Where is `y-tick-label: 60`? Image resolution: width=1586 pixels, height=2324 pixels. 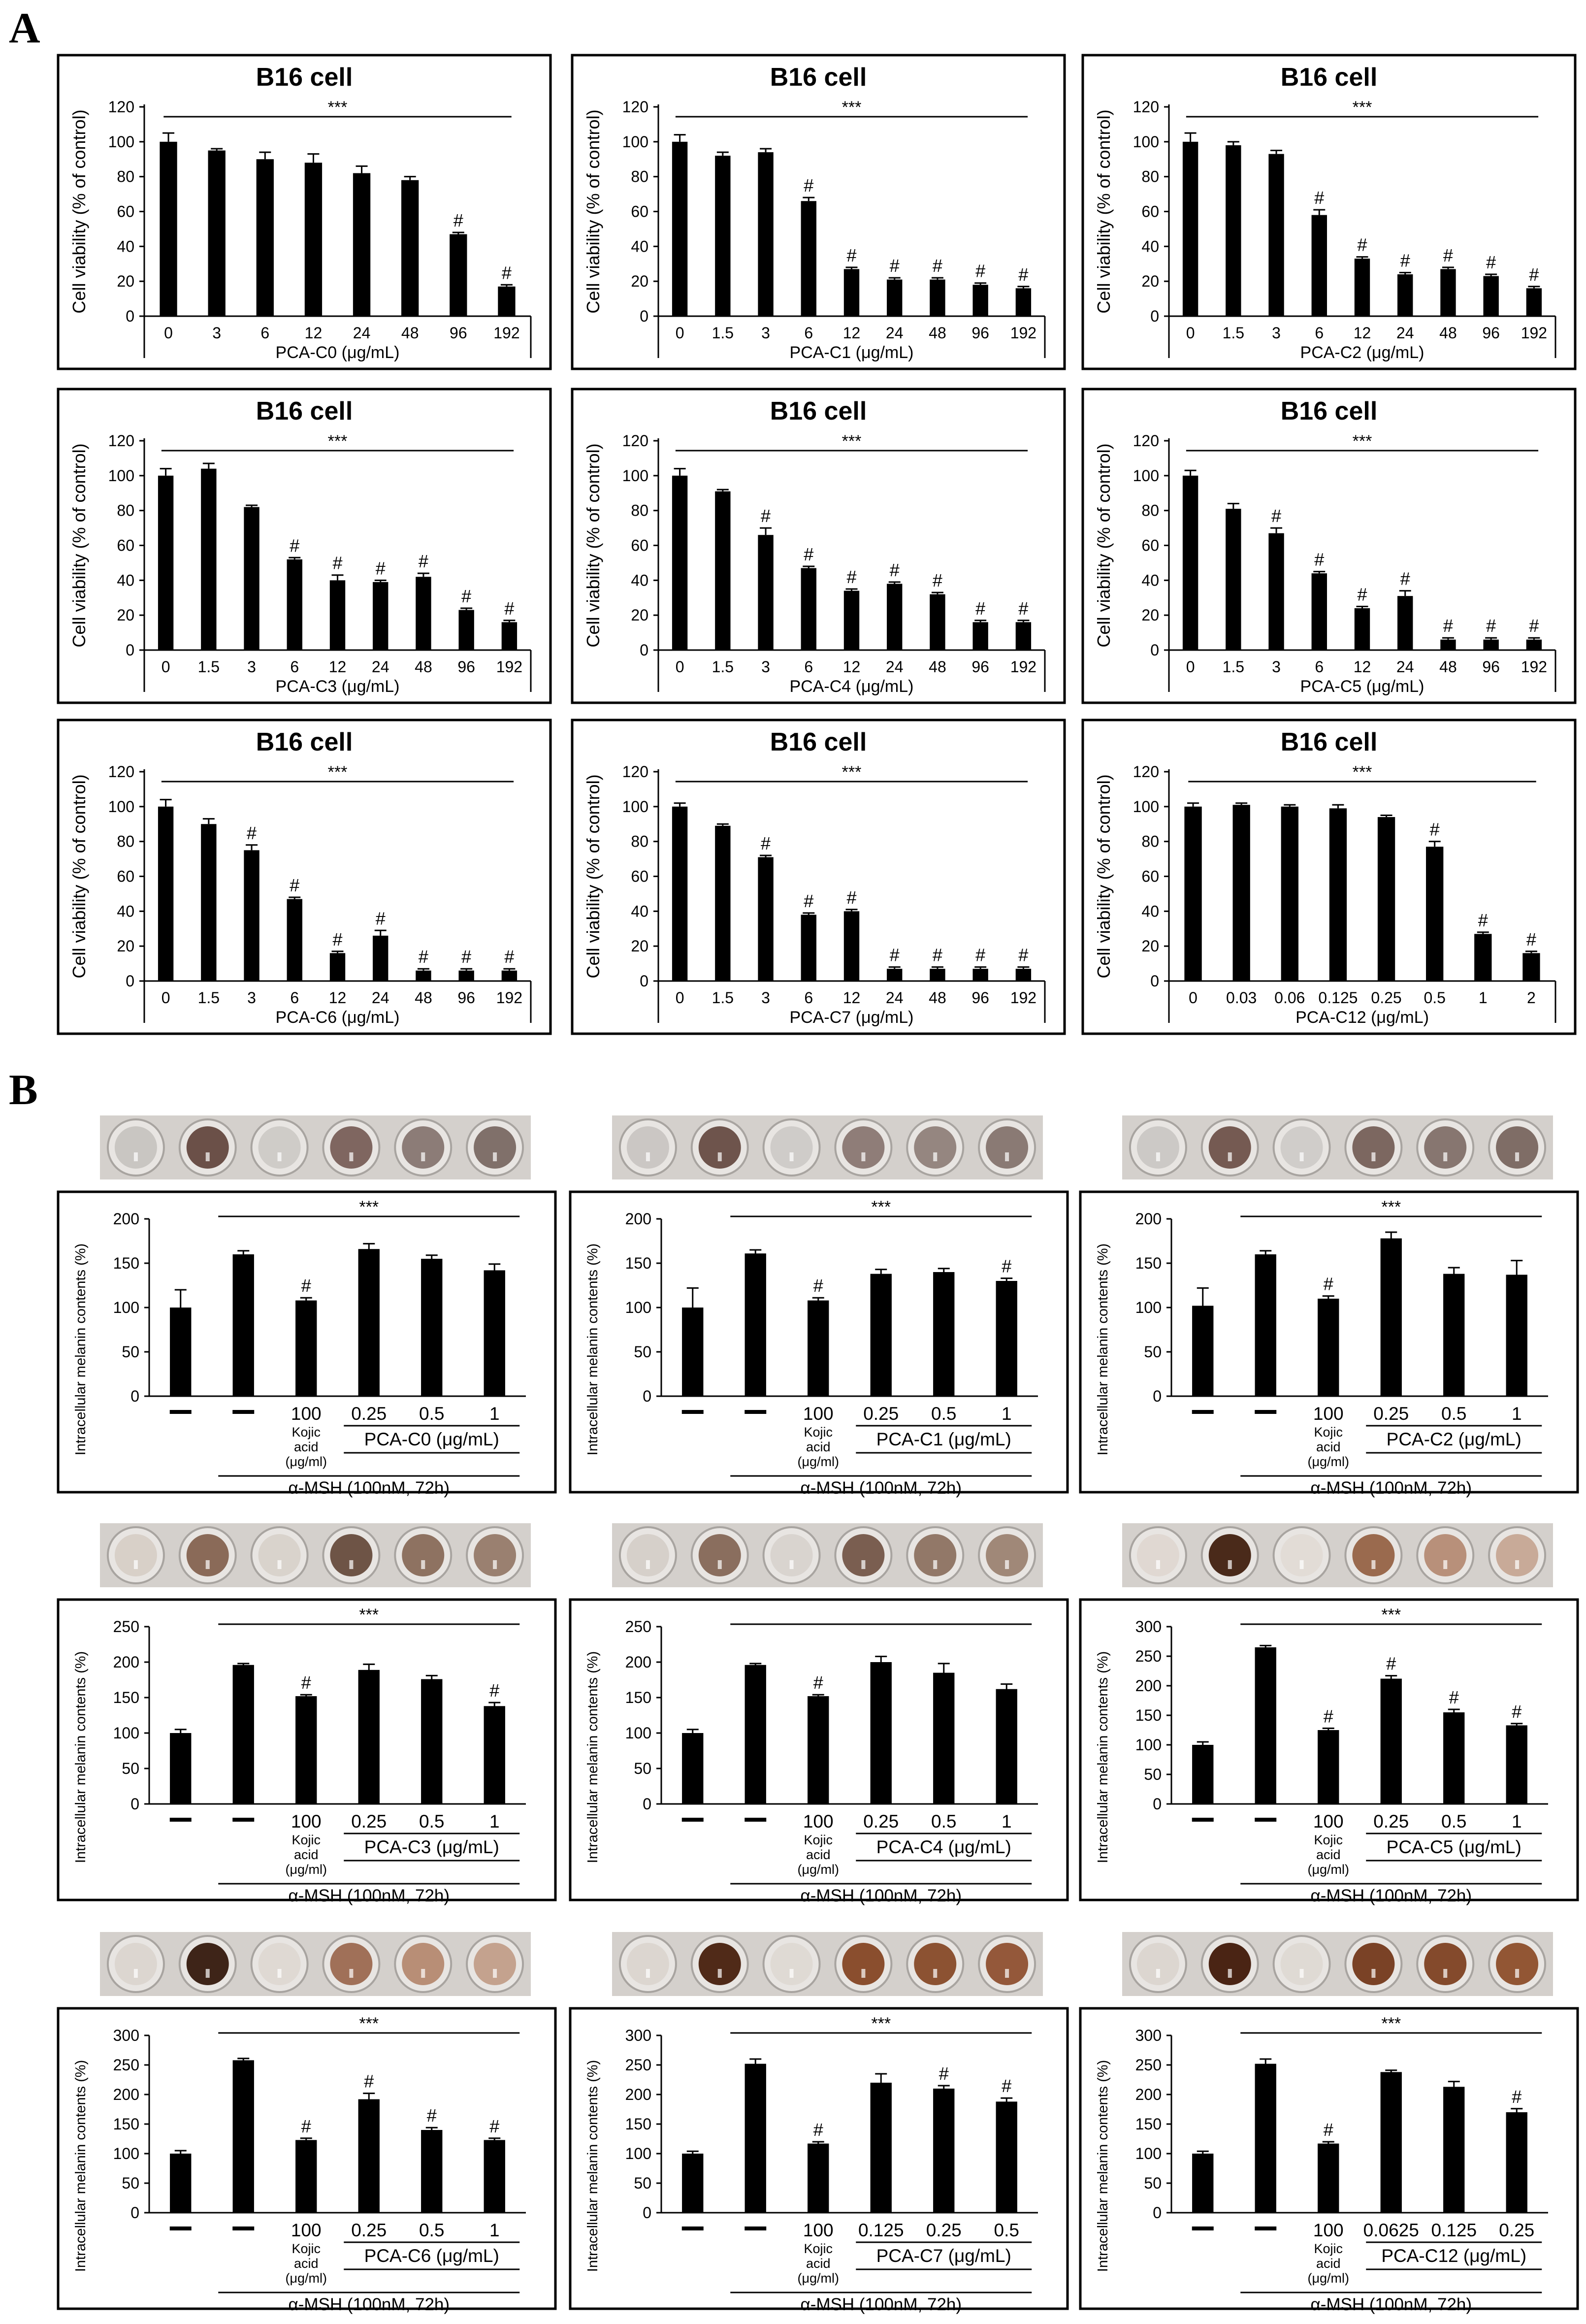 y-tick-label: 60 is located at coordinates (1150, 212).